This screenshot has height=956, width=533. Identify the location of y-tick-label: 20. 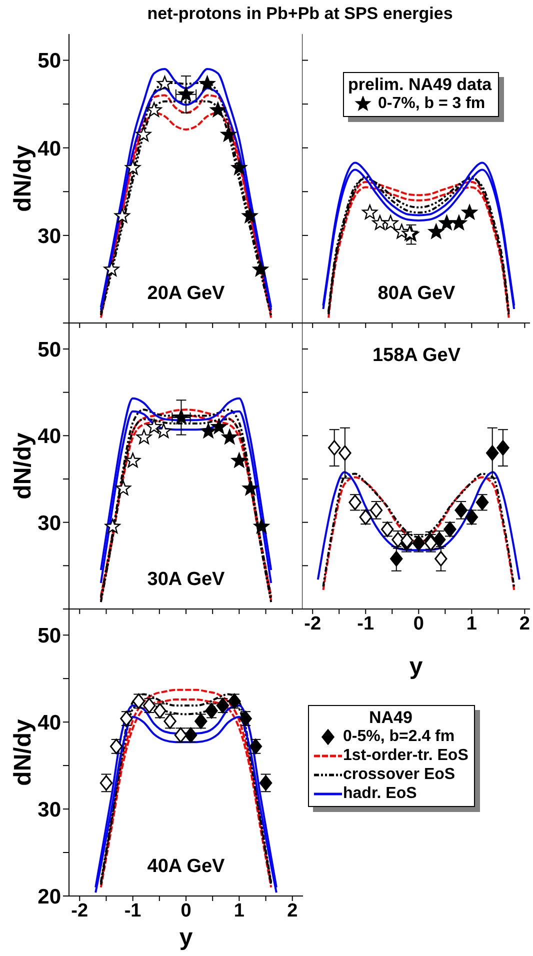
(49, 896).